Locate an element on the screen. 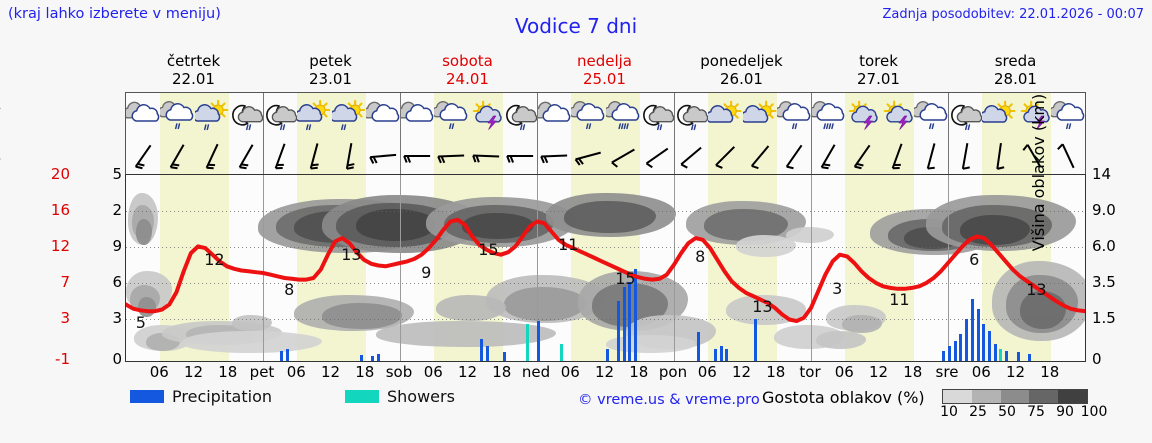 The height and width of the screenshot is (443, 1152). day-header-4: ponedeljek 26.01 is located at coordinates (741, 70).